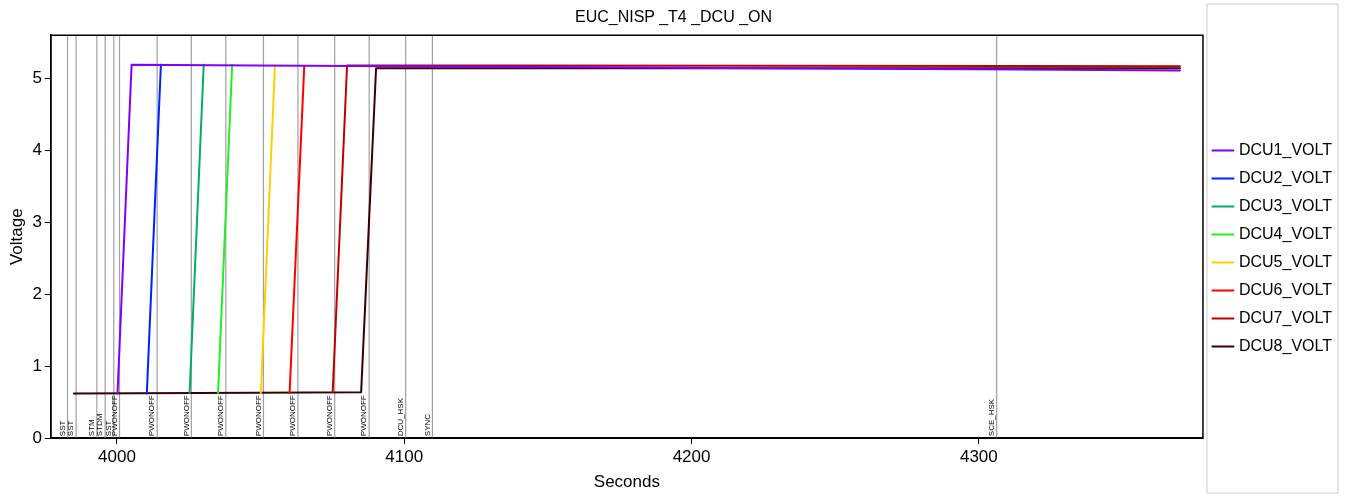  I want to click on y-axis-title: Voltage, so click(16, 237).